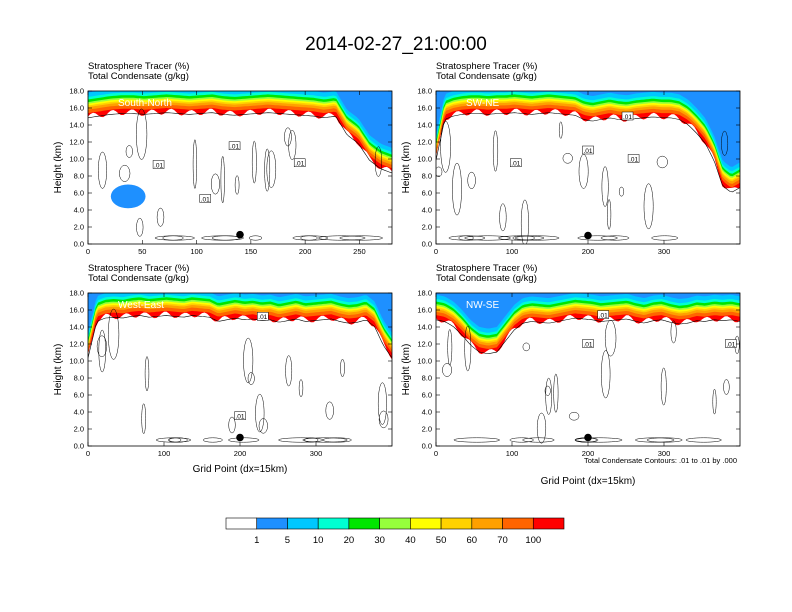 This screenshot has height=612, width=792. What do you see at coordinates (424, 293) in the screenshot?
I see `y-tick-label: 18.0` at bounding box center [424, 293].